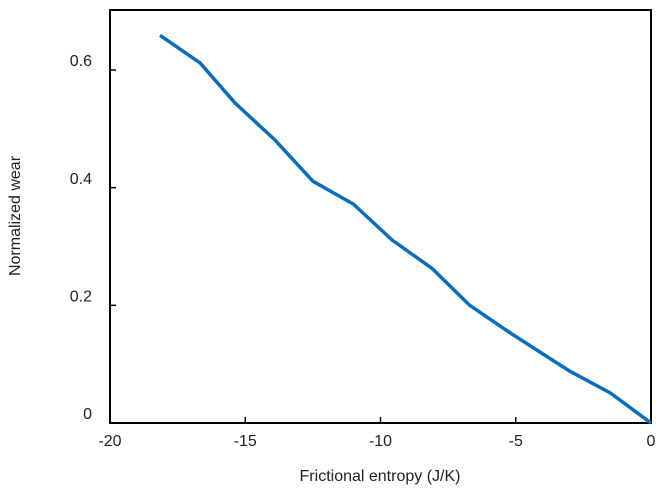  I want to click on x-tick-label: -20, so click(109, 441).